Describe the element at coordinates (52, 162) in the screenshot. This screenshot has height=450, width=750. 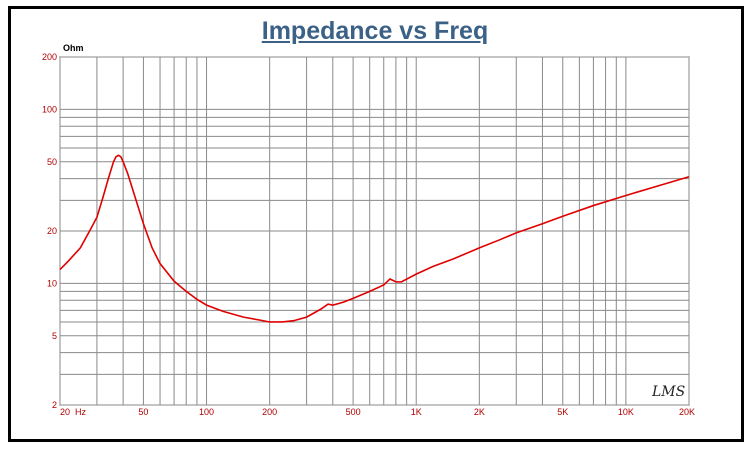
I see `y-tick-label: 50` at that location.